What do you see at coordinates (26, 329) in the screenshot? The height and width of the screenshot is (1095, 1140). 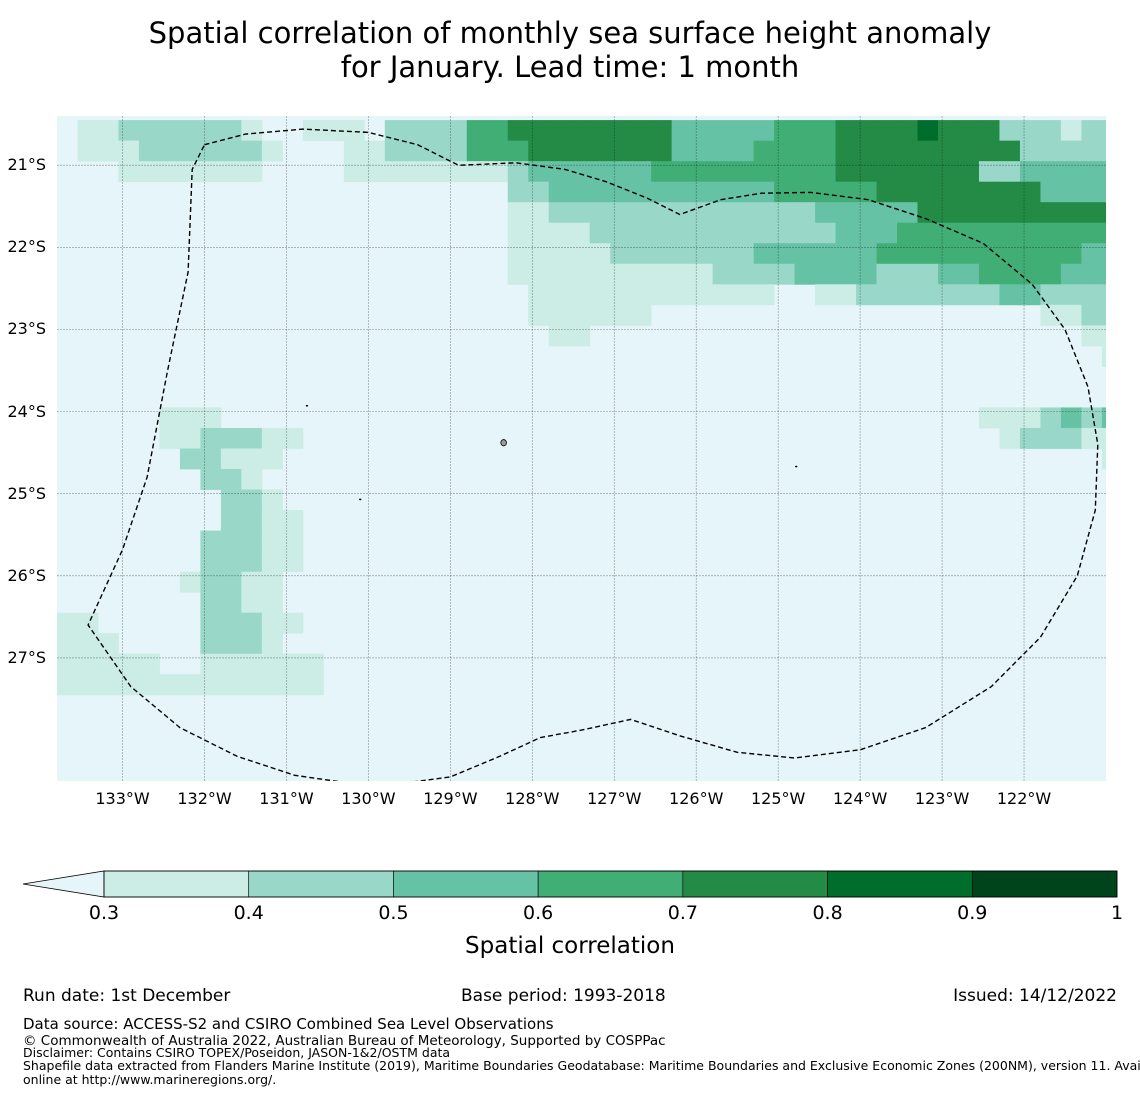 I see `lat-label: 23°S` at bounding box center [26, 329].